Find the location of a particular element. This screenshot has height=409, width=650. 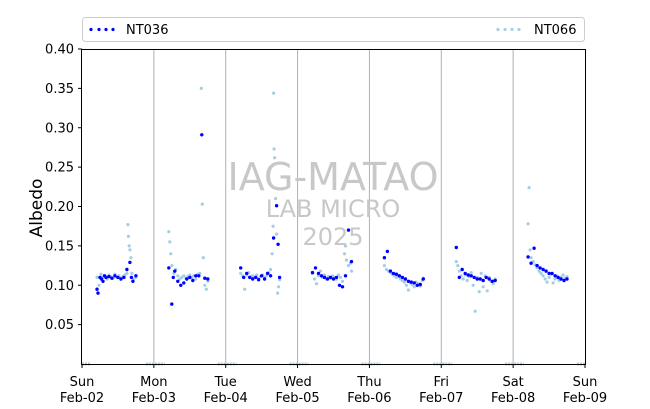

watermark-line-3: 2025 is located at coordinates (332, 237).